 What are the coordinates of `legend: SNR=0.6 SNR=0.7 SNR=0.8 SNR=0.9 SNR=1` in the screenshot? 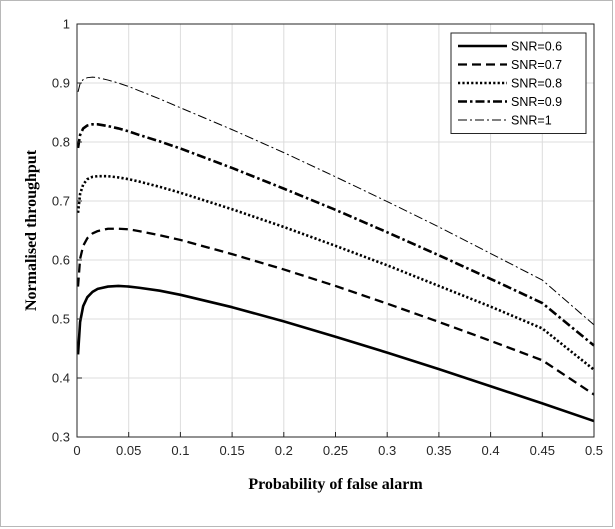 It's located at (518, 83).